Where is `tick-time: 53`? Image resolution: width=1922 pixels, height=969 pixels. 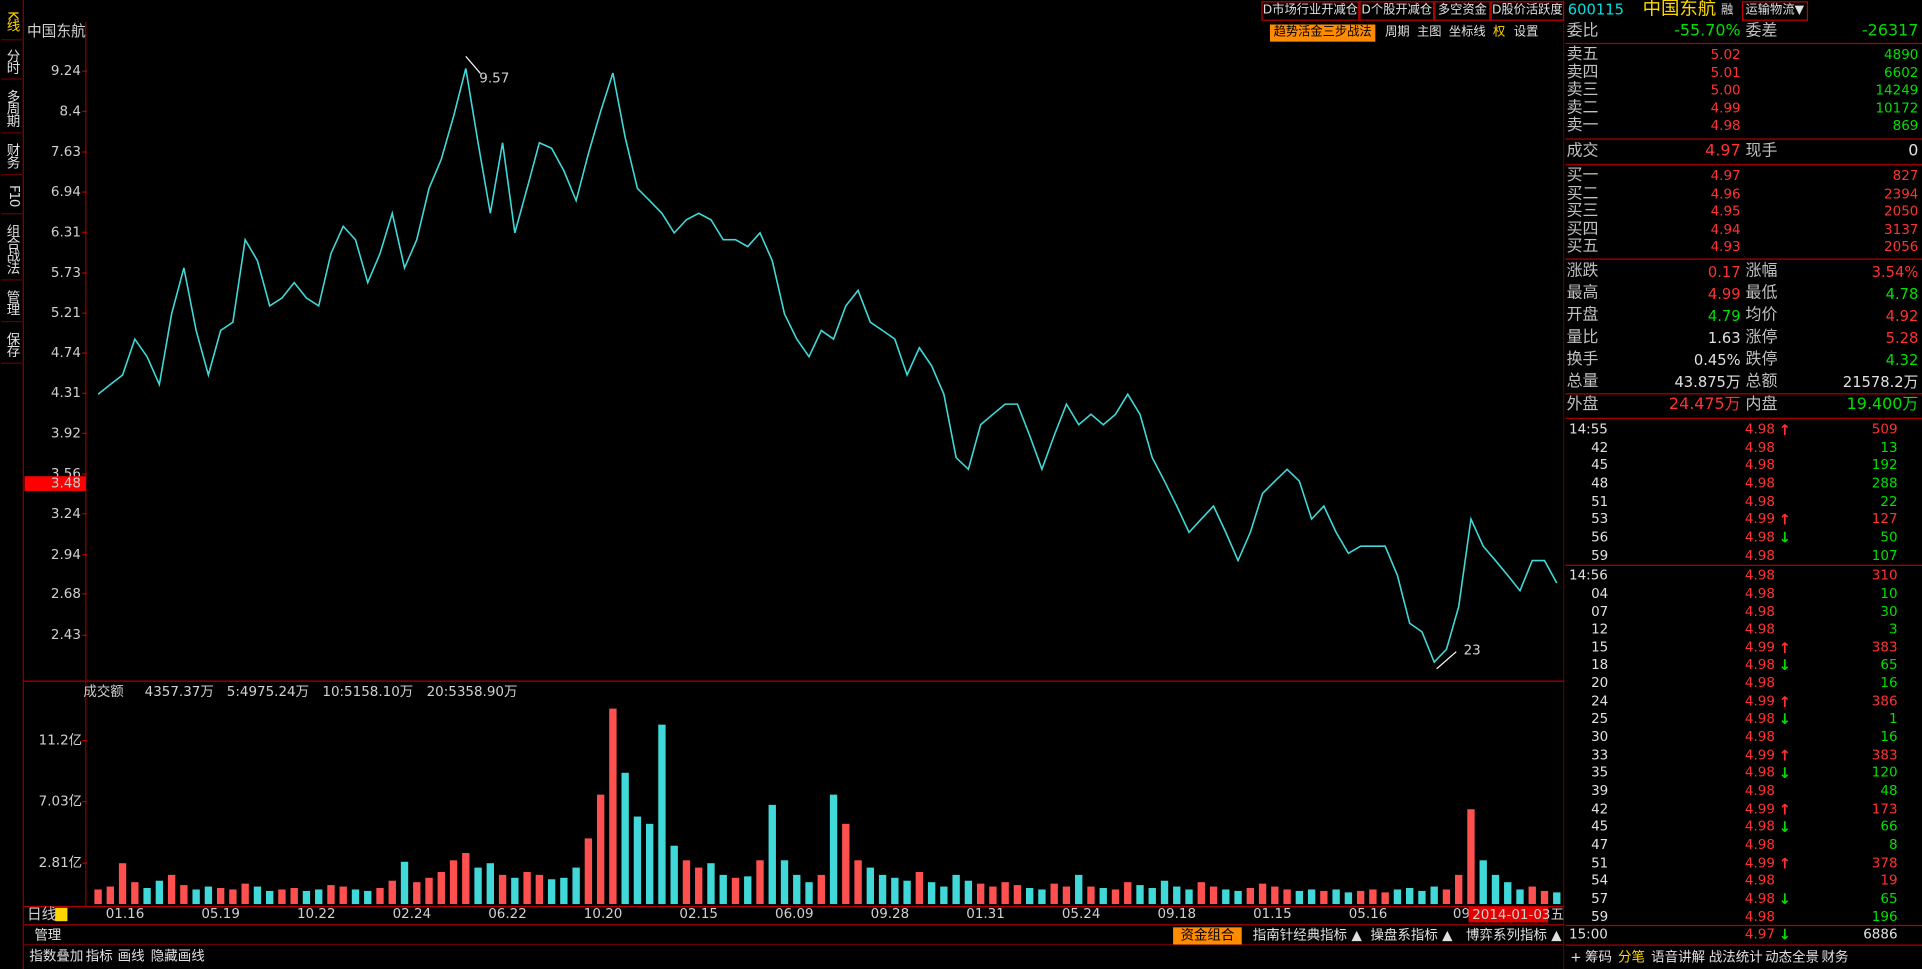
tick-time: 53 is located at coordinates (1600, 519).